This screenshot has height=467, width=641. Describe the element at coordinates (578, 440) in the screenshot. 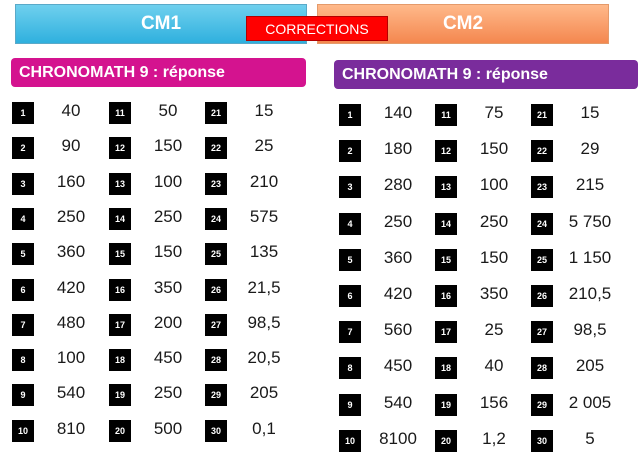

I see `answer-row: 30 5` at that location.